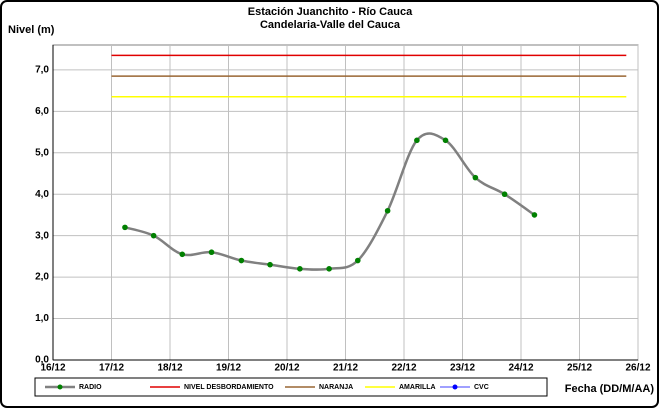 Image resolution: width=660 pixels, height=409 pixels. What do you see at coordinates (462, 368) in the screenshot?
I see `x-tick-label: 23/12` at bounding box center [462, 368].